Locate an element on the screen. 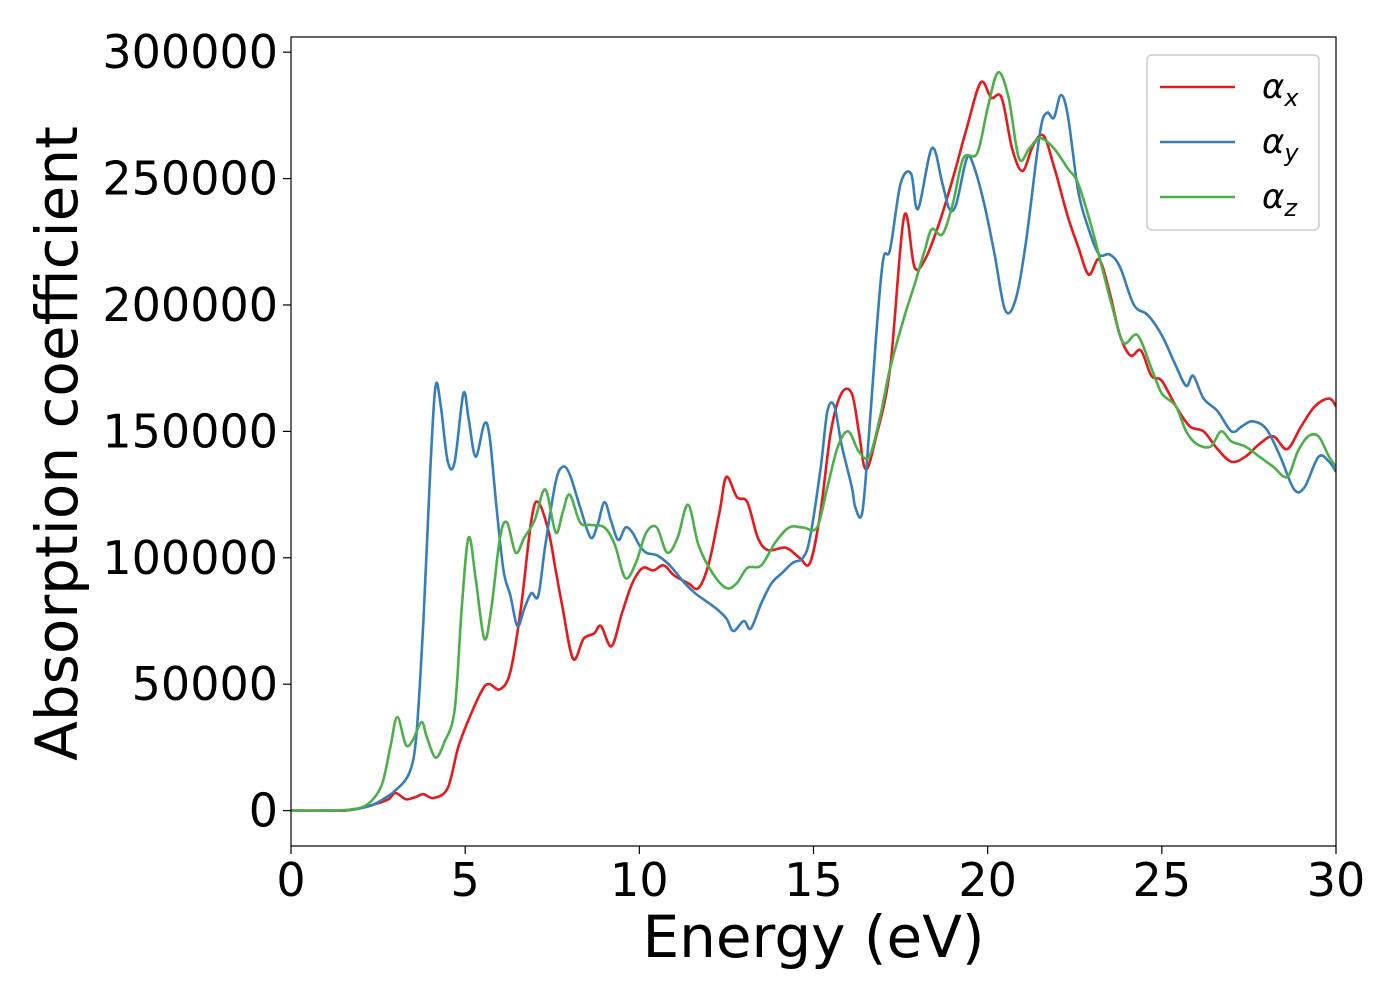 This screenshot has height=1005, width=1400. legend-label: αx is located at coordinates (1280, 89).